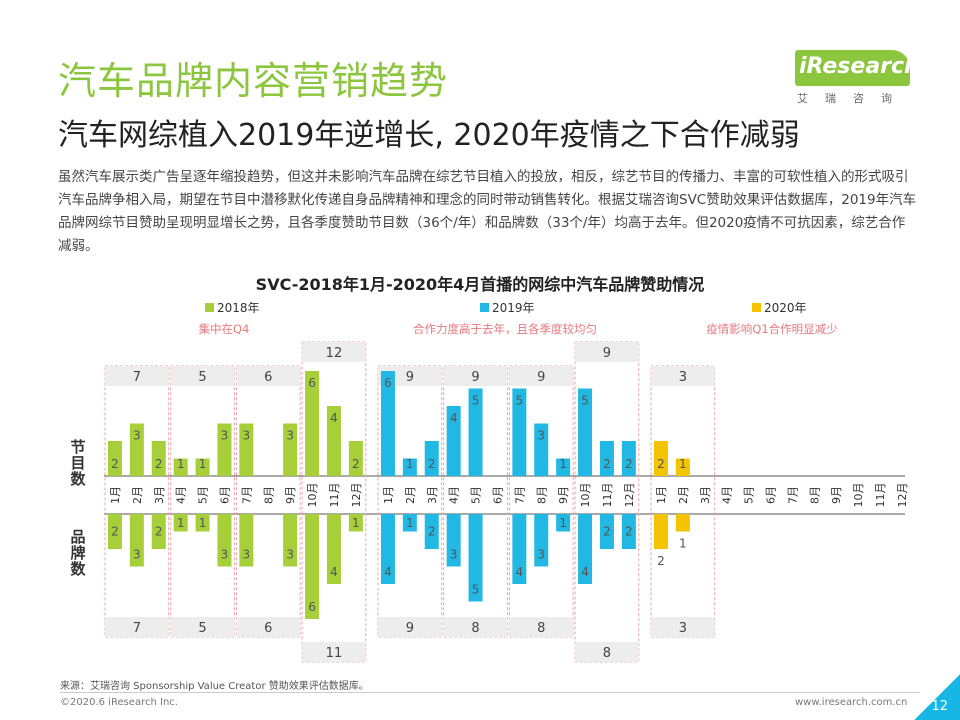  What do you see at coordinates (115, 495) in the screenshot?
I see `month-label: 1月` at bounding box center [115, 495].